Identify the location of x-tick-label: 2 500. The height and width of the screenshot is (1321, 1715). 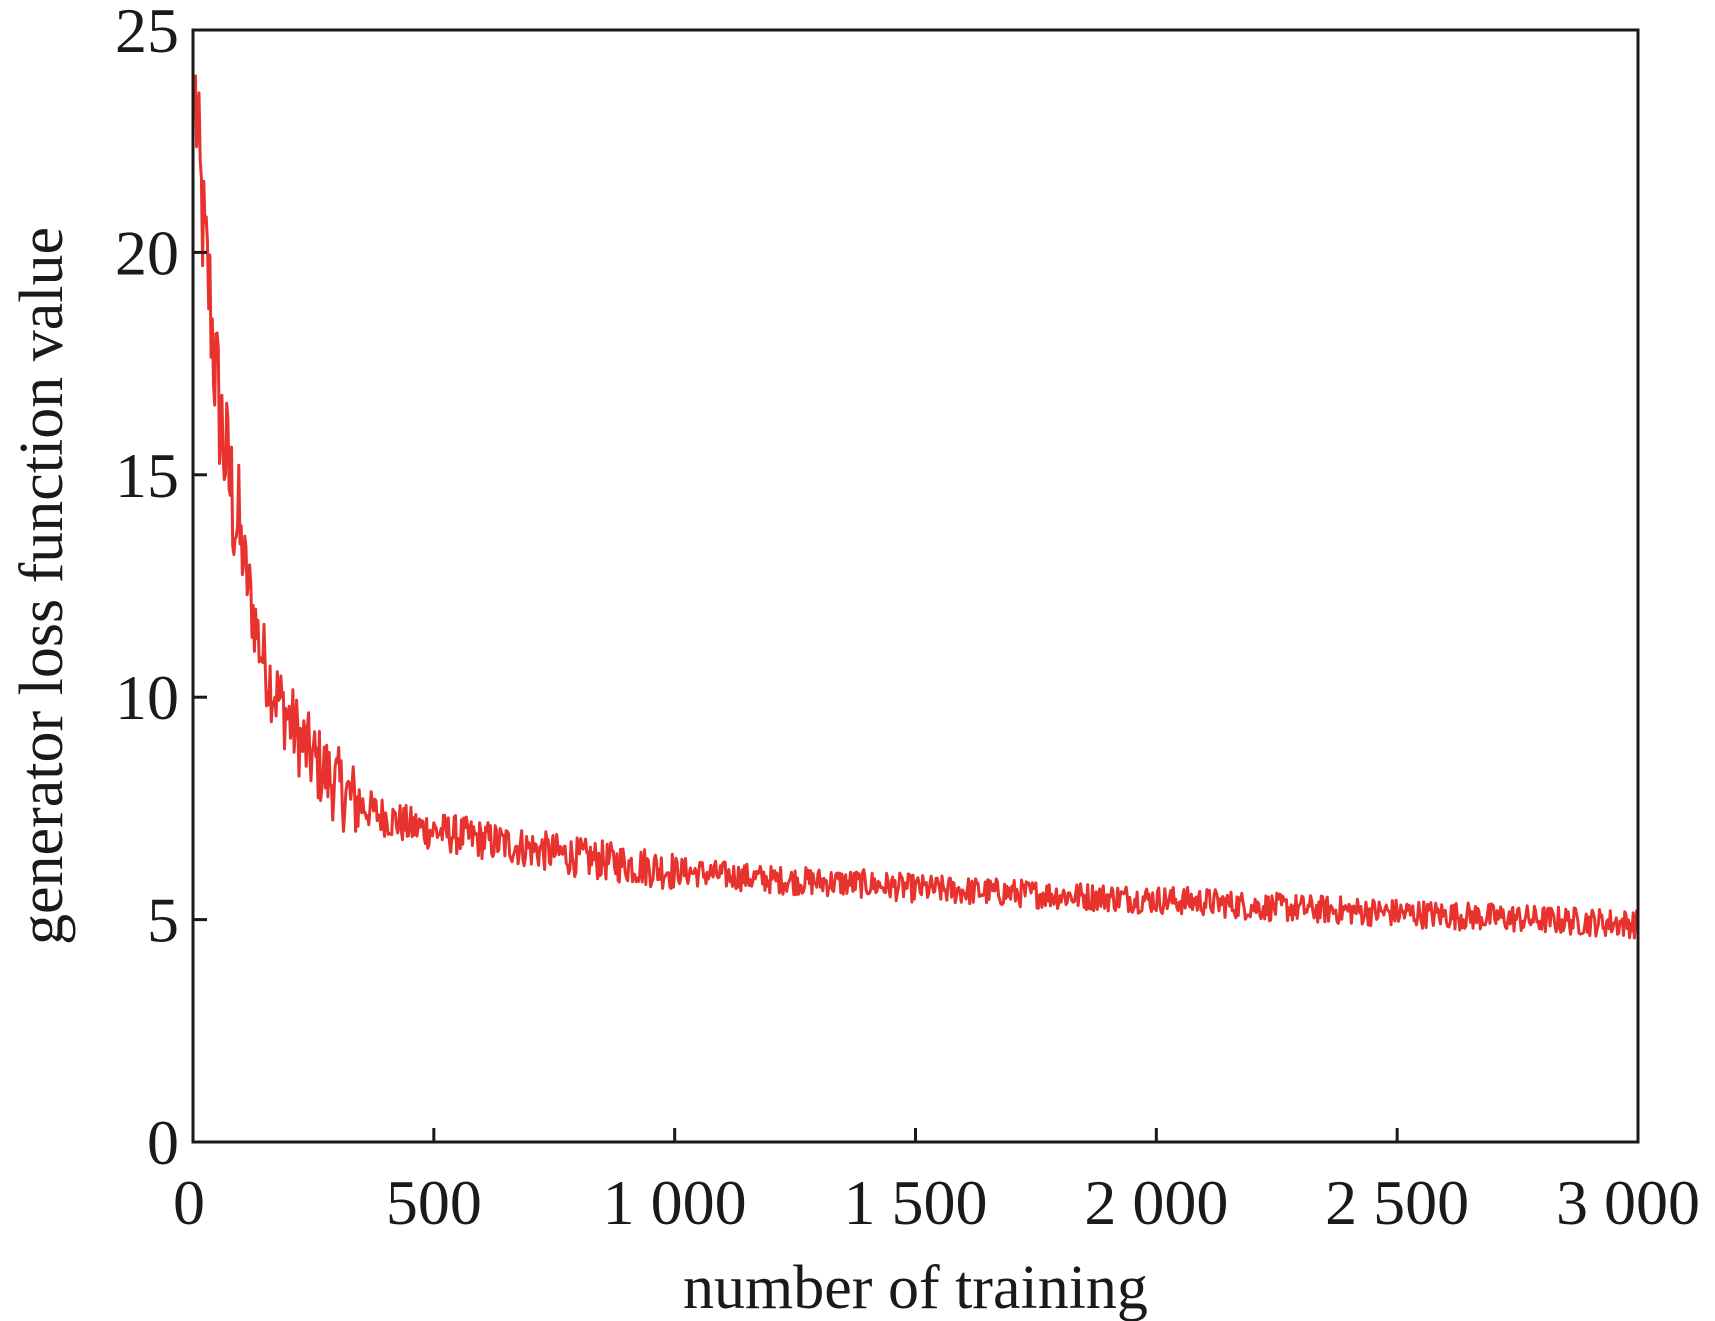
(1397, 1202).